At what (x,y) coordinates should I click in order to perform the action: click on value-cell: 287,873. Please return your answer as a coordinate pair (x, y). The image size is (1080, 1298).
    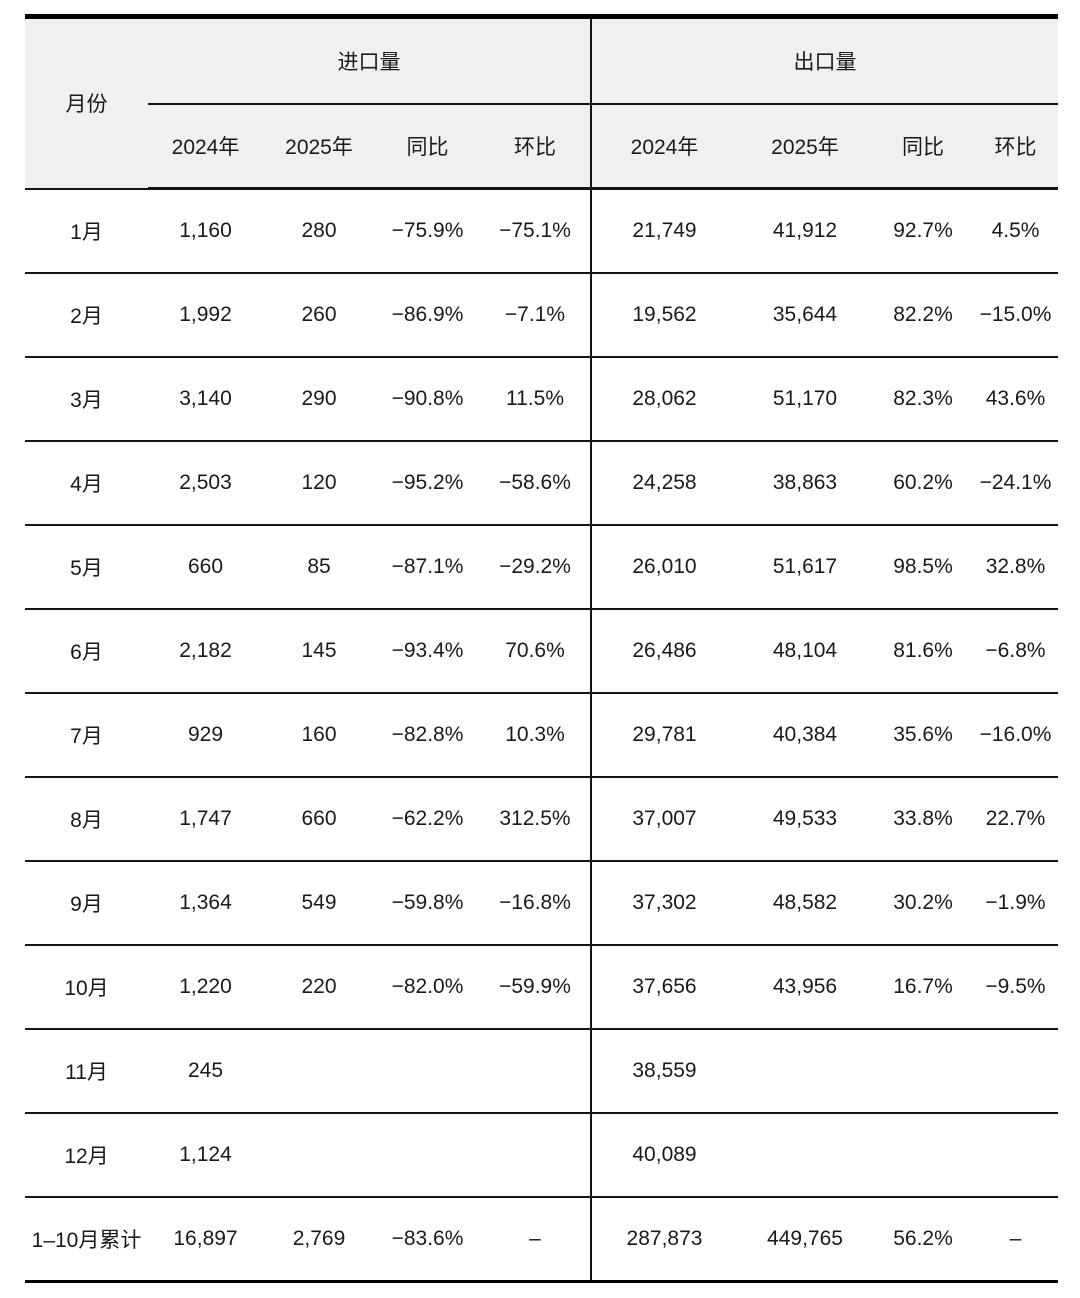
    Looking at the image, I should click on (663, 1239).